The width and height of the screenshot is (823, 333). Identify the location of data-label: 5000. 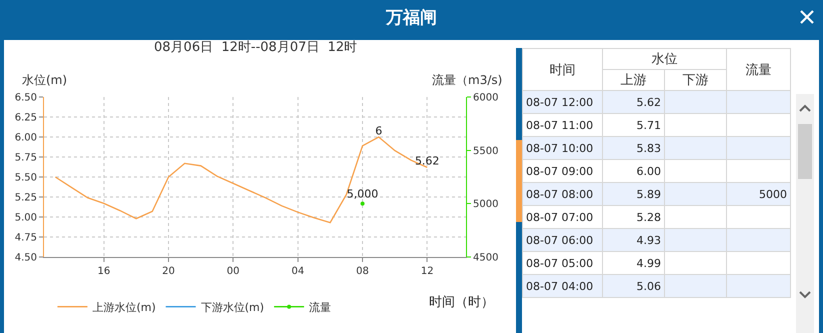
(758, 194).